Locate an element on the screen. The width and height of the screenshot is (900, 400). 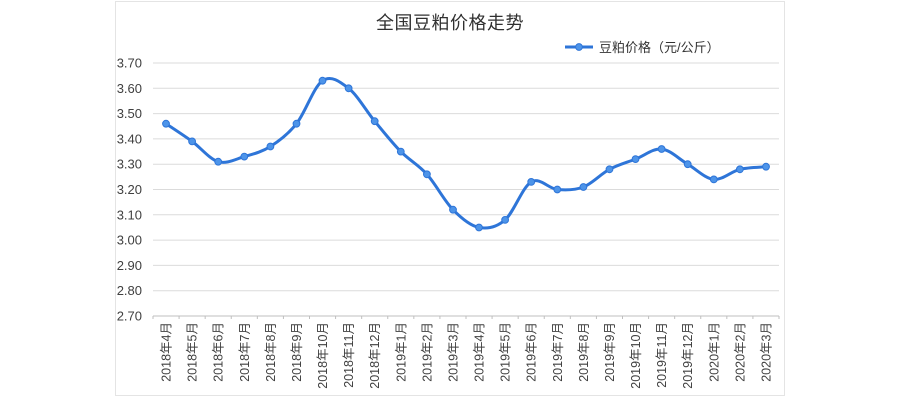
x-axis-label: 2019年11月 is located at coordinates (662, 355).